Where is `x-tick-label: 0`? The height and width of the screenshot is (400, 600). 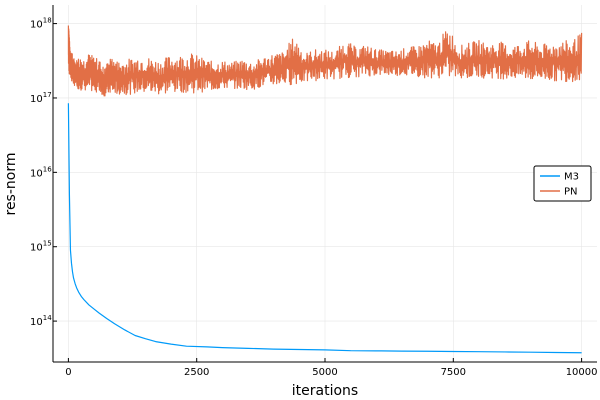
x-tick-label: 0 is located at coordinates (68, 372).